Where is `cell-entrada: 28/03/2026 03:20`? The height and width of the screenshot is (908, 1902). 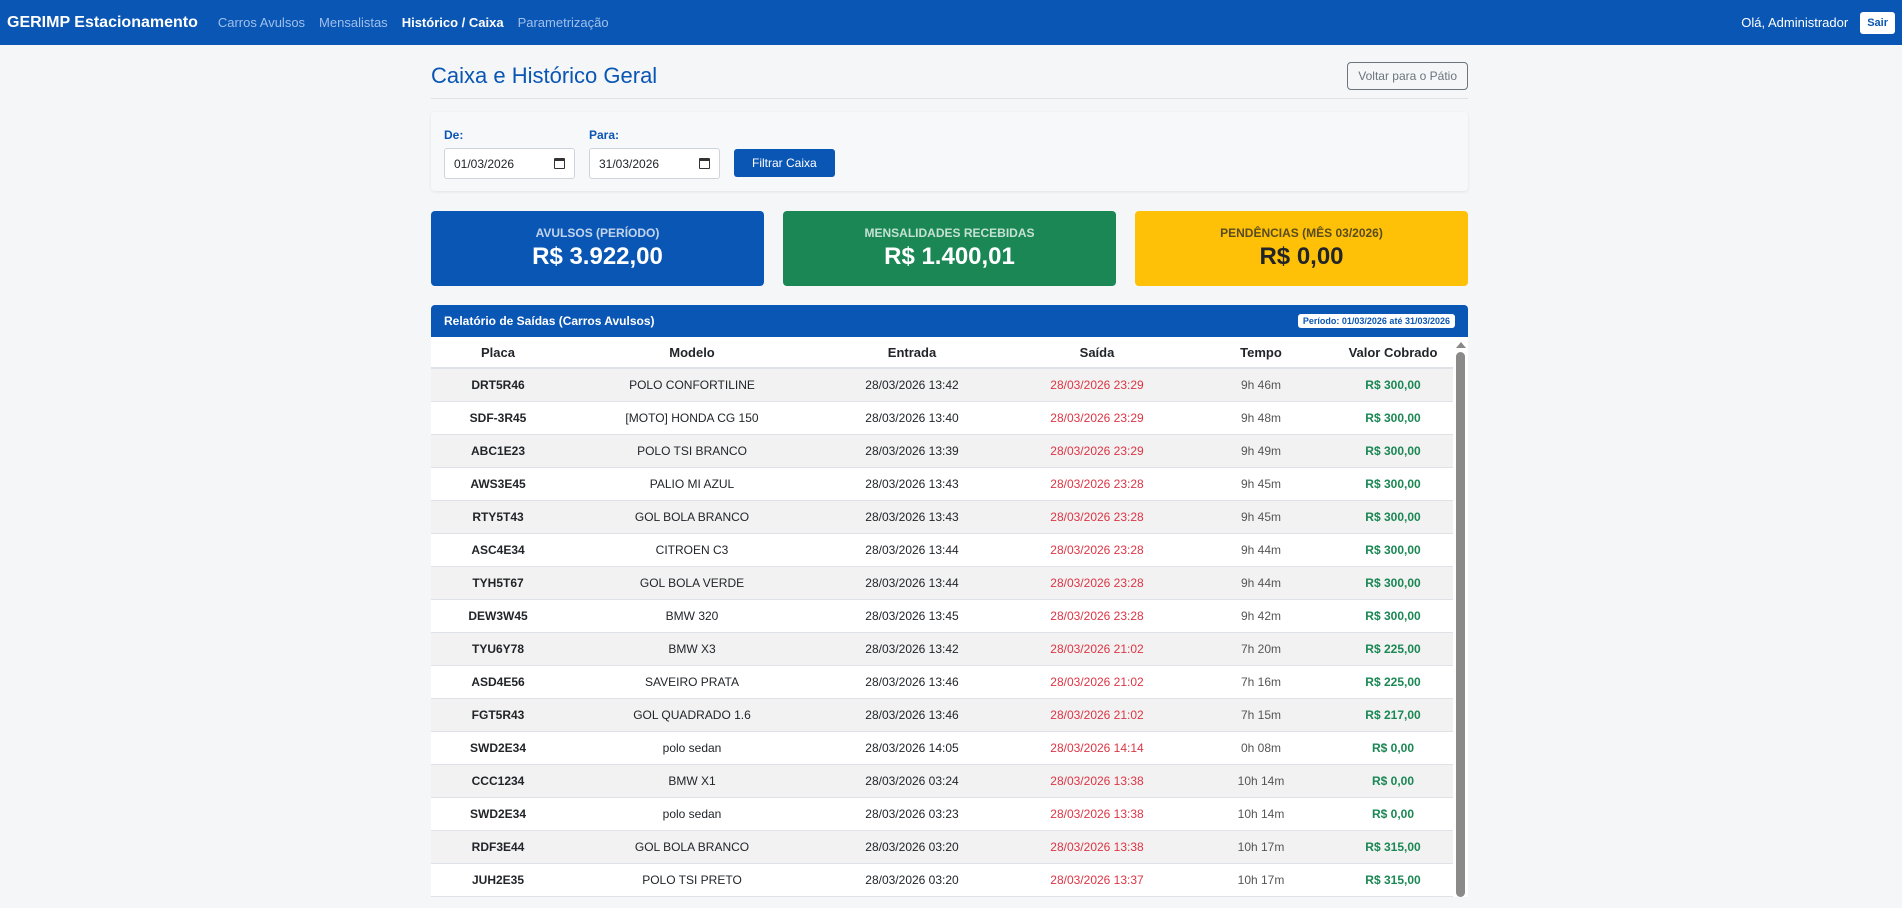 cell-entrada: 28/03/2026 03:20 is located at coordinates (912, 880).